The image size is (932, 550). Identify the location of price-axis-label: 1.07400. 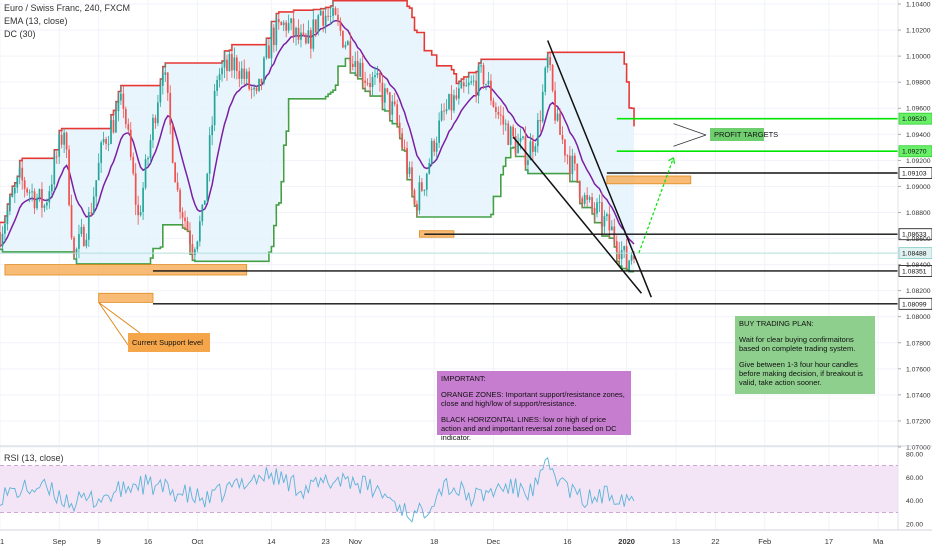
(918, 395).